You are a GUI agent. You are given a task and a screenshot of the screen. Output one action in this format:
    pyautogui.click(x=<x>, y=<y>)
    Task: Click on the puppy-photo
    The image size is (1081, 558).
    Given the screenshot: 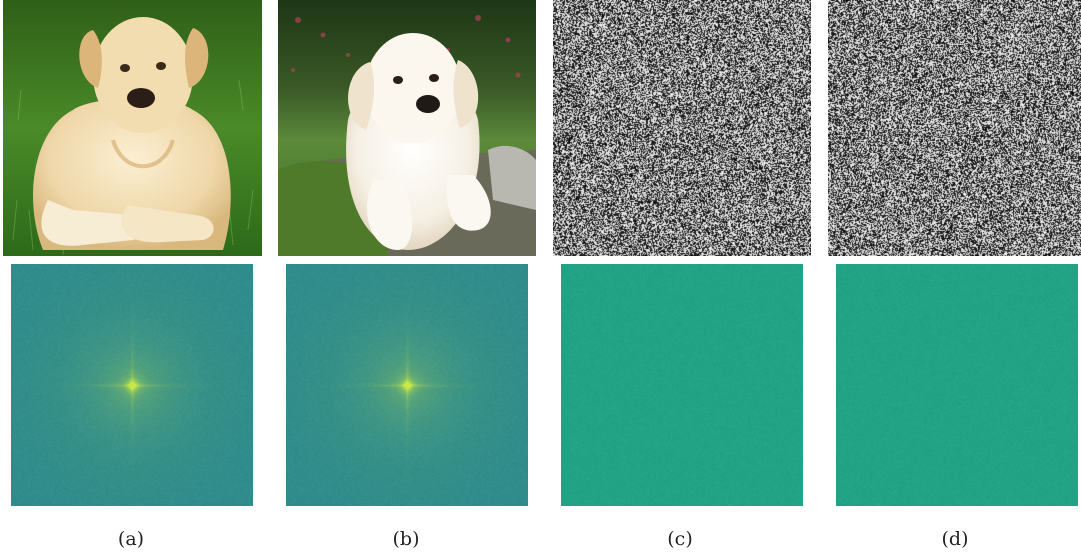 What is the action you would take?
    pyautogui.click(x=407, y=128)
    